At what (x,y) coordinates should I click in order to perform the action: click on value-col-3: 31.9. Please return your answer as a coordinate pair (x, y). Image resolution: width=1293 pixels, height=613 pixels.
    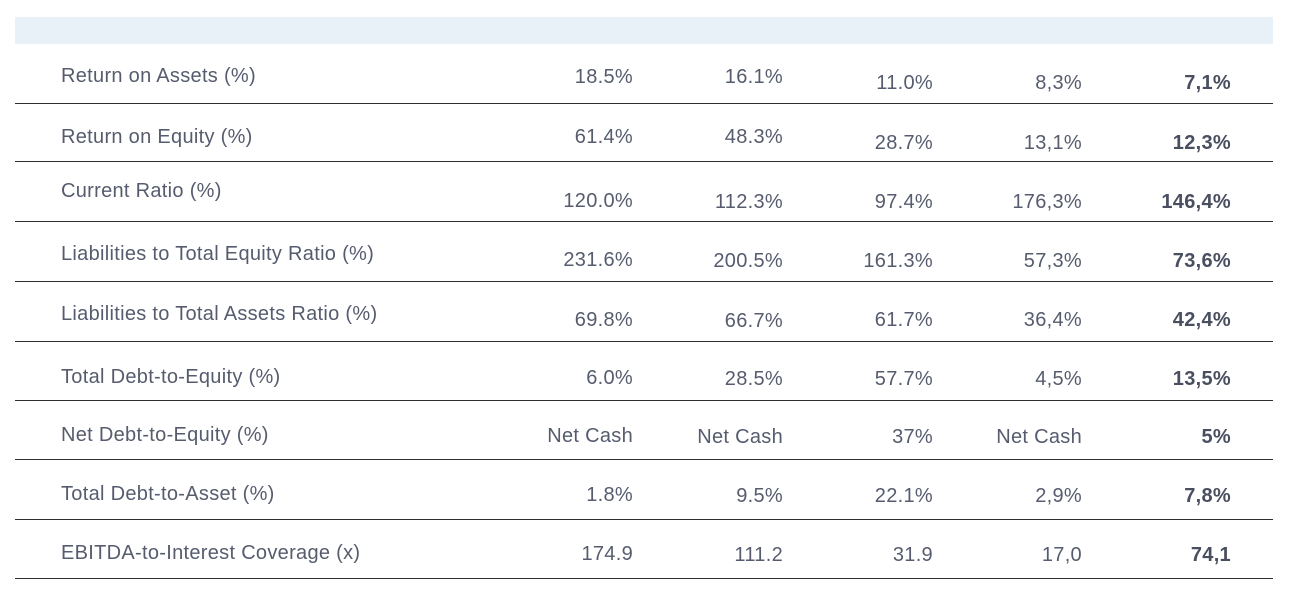
    Looking at the image, I should click on (912, 555).